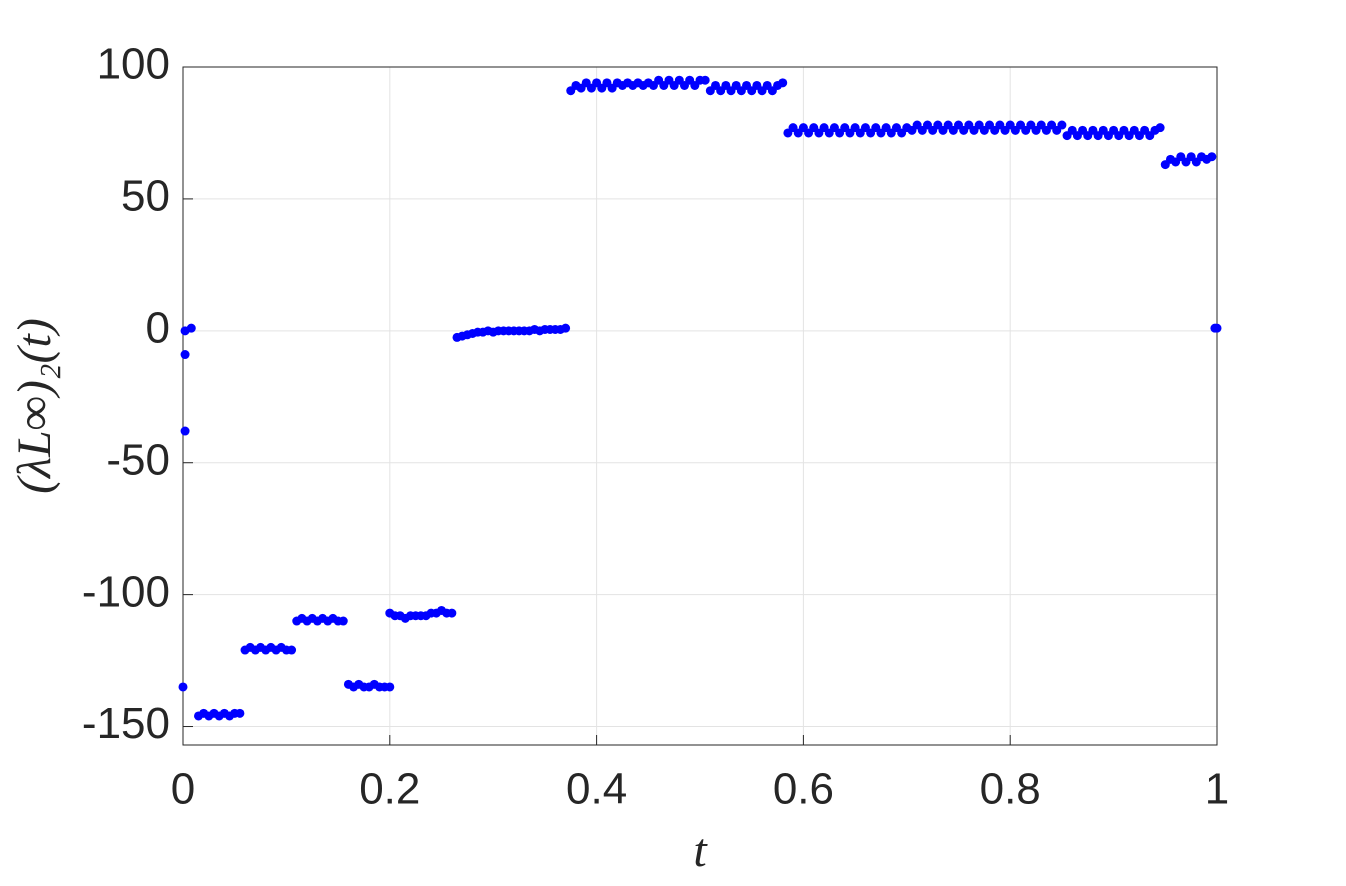 This screenshot has height=886, width=1346. What do you see at coordinates (1010, 789) in the screenshot?
I see `x-tick-label: 0.8` at bounding box center [1010, 789].